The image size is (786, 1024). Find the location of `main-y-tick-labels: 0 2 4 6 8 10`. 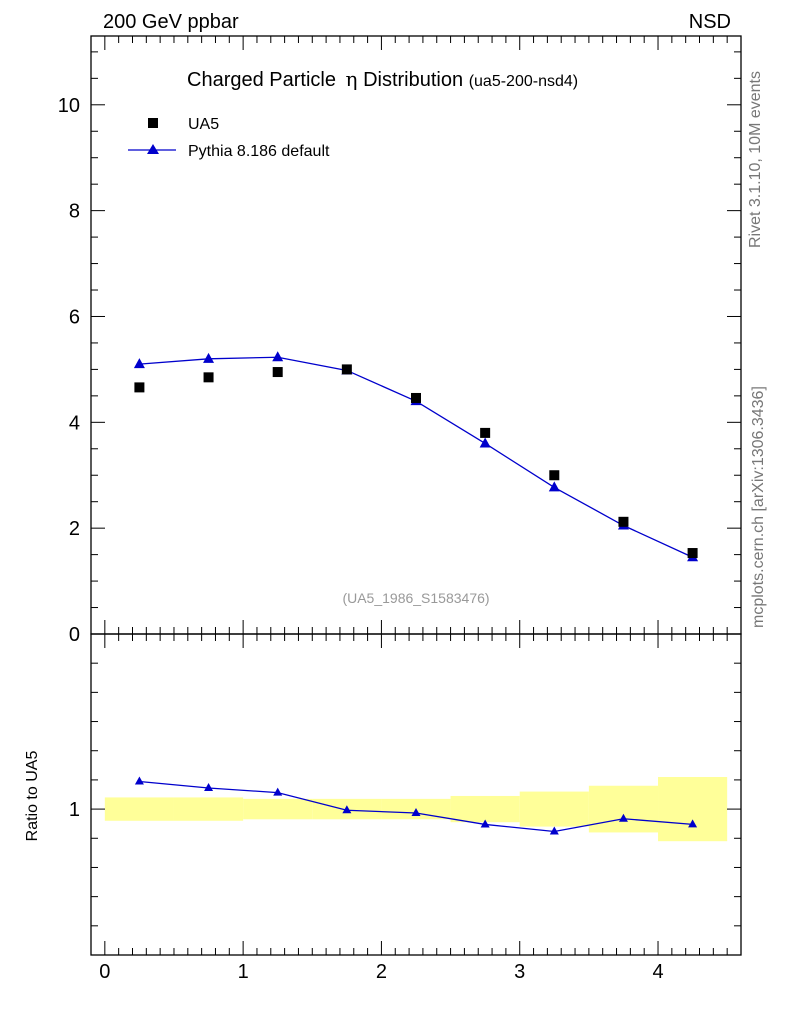

main-y-tick-labels: 0 2 4 6 8 10 is located at coordinates (69, 370).